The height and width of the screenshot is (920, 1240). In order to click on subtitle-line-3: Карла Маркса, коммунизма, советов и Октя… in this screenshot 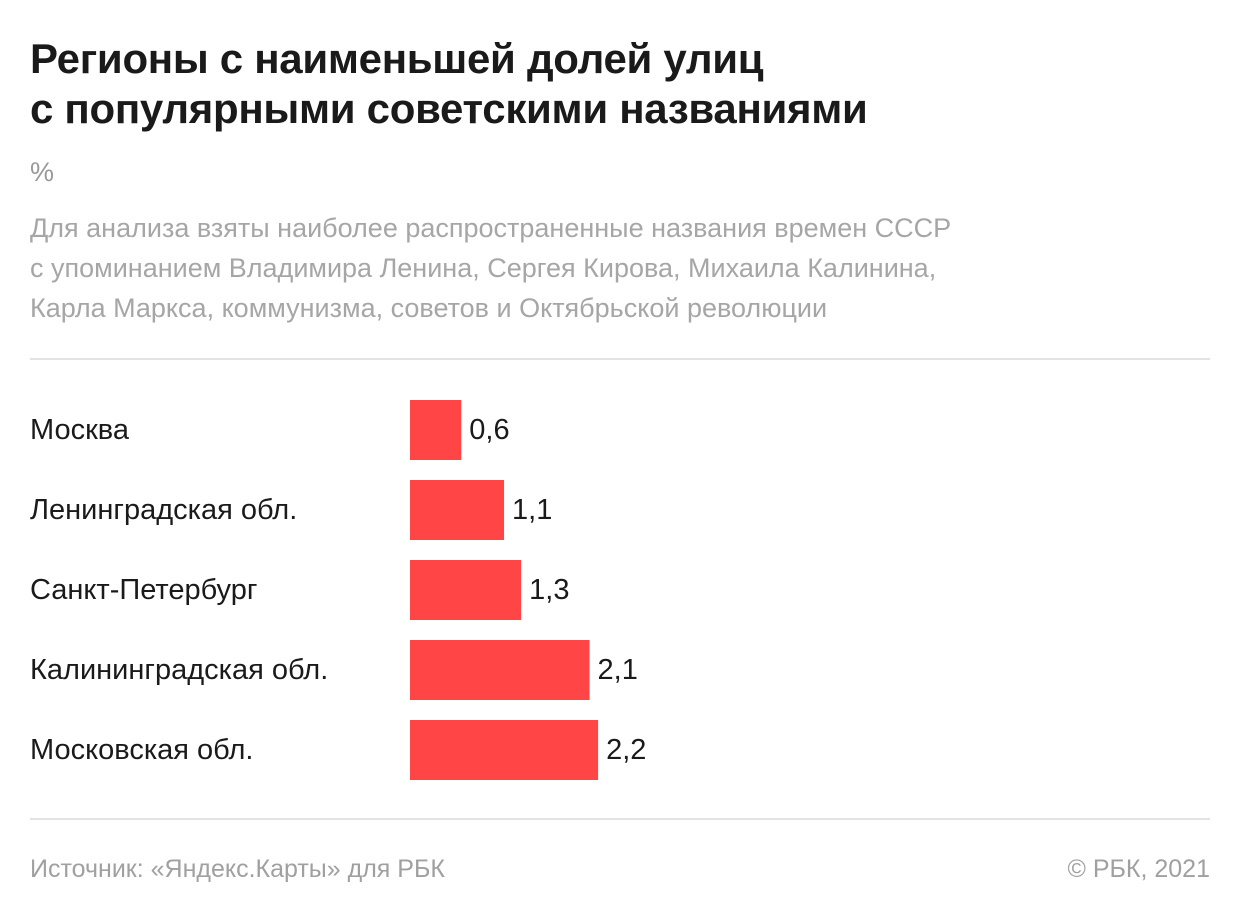, I will do `click(429, 308)`.